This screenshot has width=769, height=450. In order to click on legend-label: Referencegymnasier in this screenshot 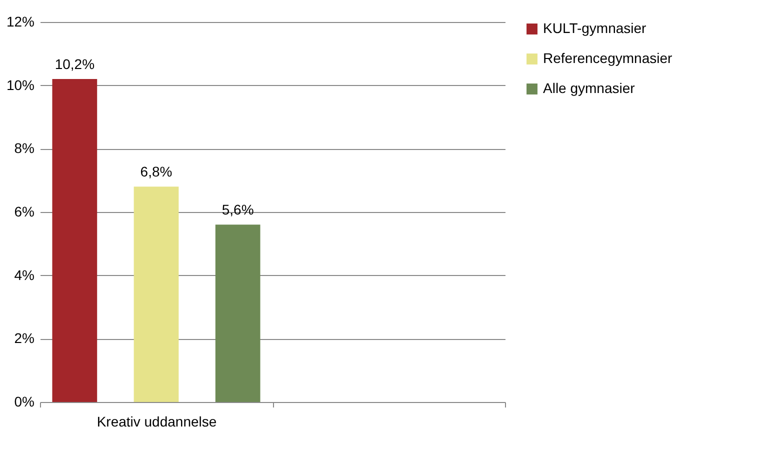, I will do `click(608, 58)`.